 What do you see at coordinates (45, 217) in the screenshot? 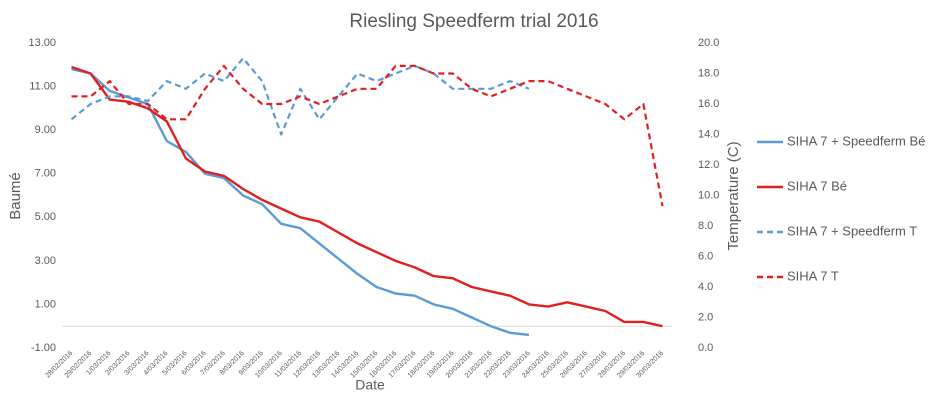
I see `y-tick-label: 5.00` at bounding box center [45, 217].